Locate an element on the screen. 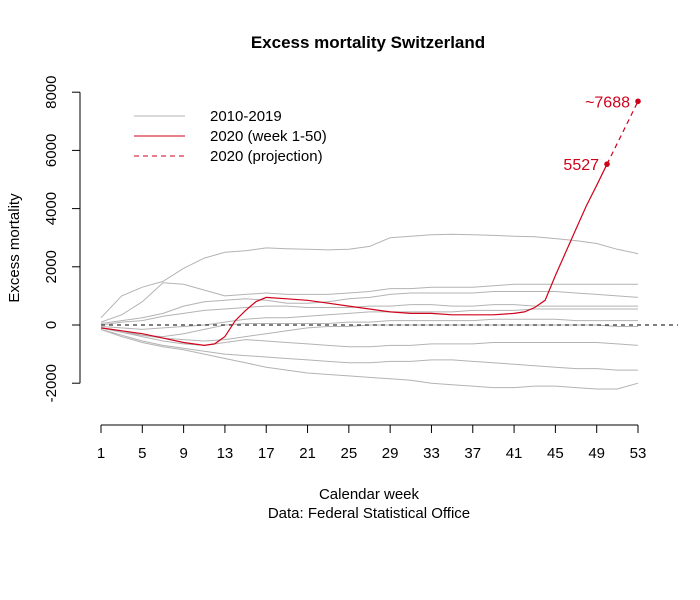 This screenshot has width=700, height=600. y-tick-label: -2000 is located at coordinates (51, 383).